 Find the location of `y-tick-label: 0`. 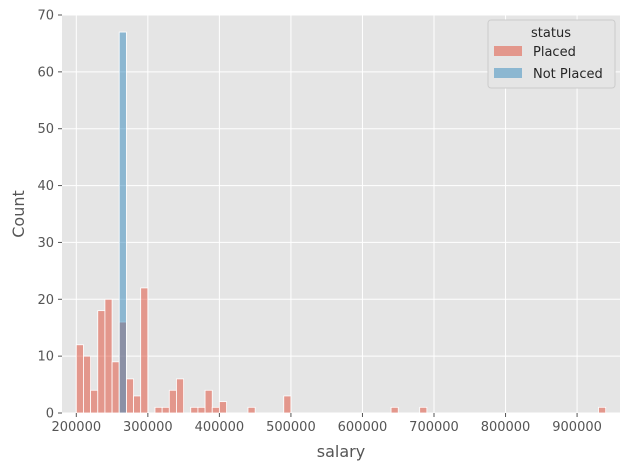

y-tick-label: 0 is located at coordinates (50, 414).